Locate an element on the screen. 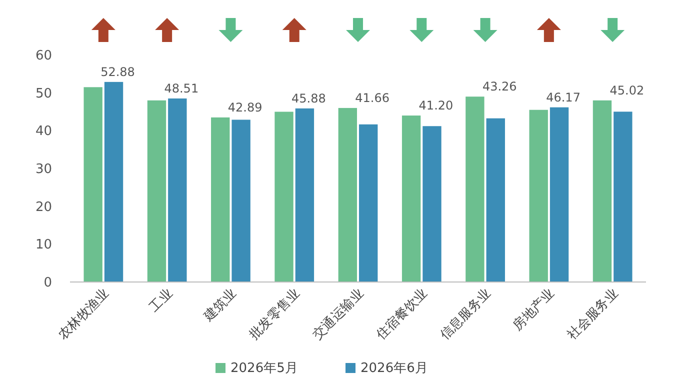 This screenshot has width=691, height=387. y-tick-label: 0 is located at coordinates (48, 283).